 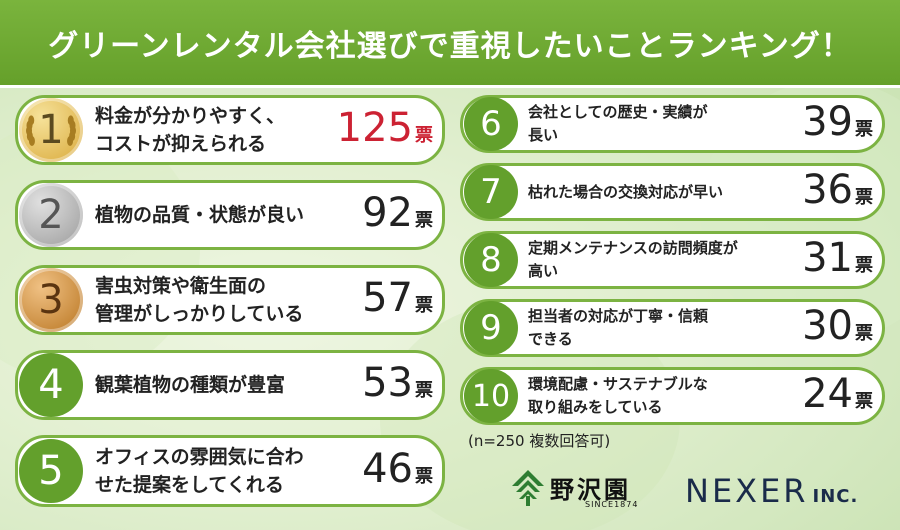 I want to click on nexer-inc: INC., so click(x=835, y=496).